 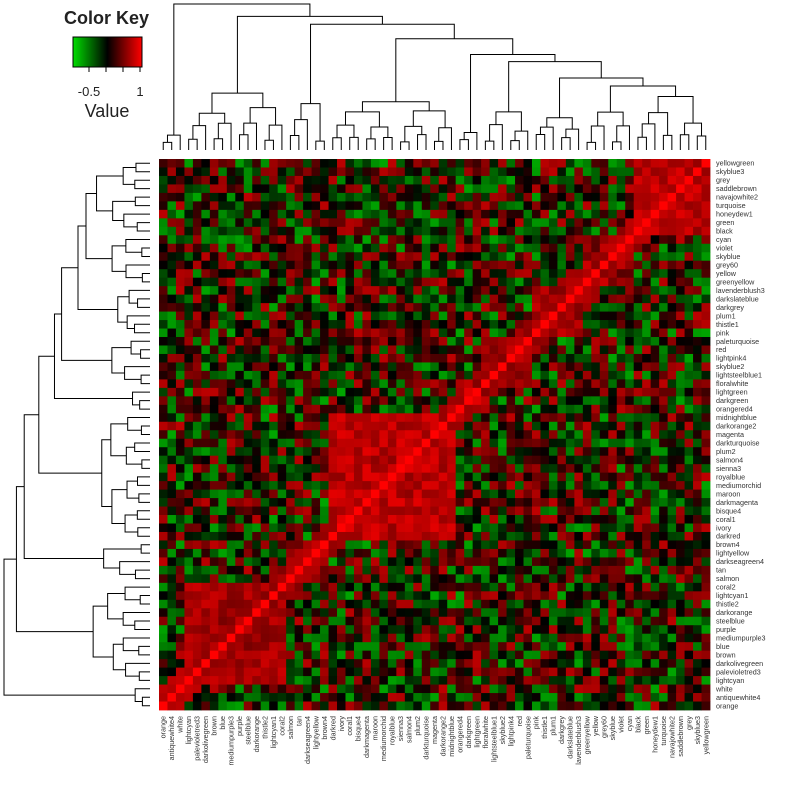 What do you see at coordinates (705, 735) in the screenshot?
I see `column-label: yellowgreen` at bounding box center [705, 735].